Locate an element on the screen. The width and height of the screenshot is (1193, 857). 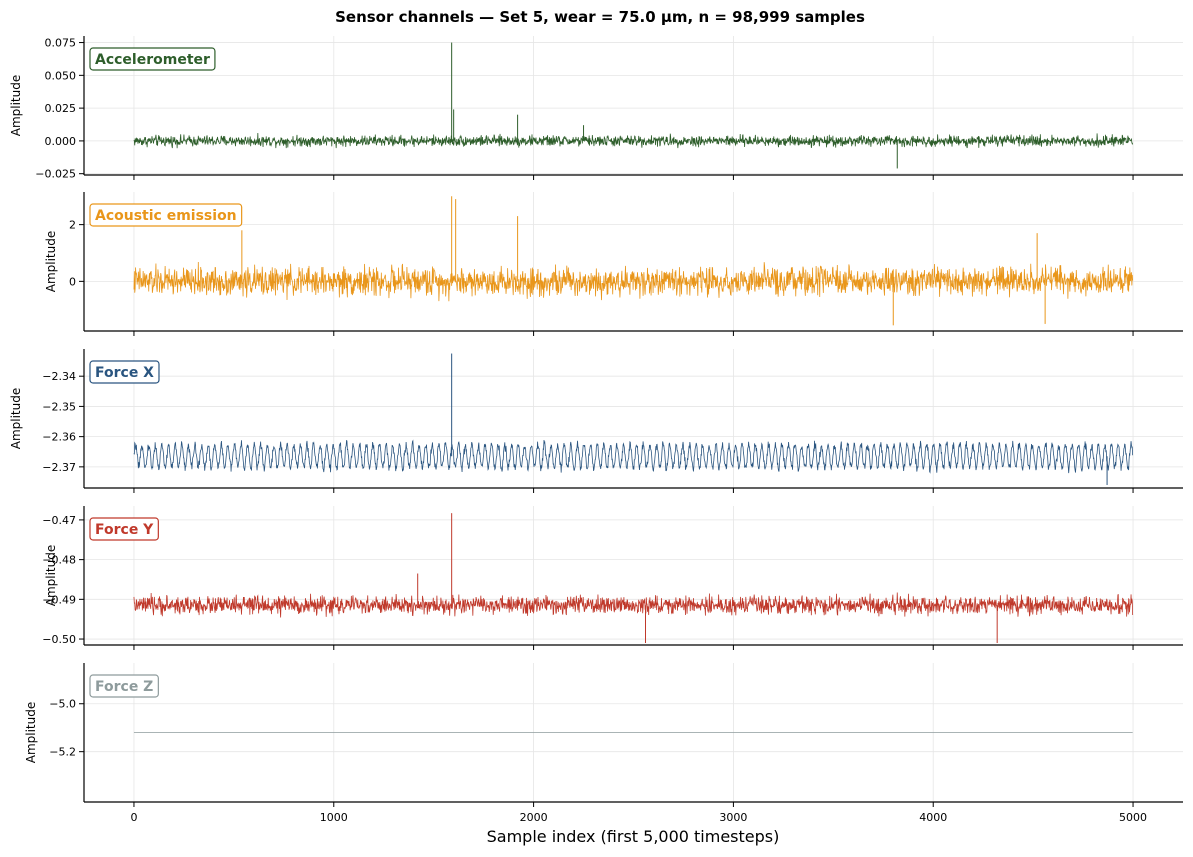
y-tick-label: 0 is located at coordinates (72, 281).